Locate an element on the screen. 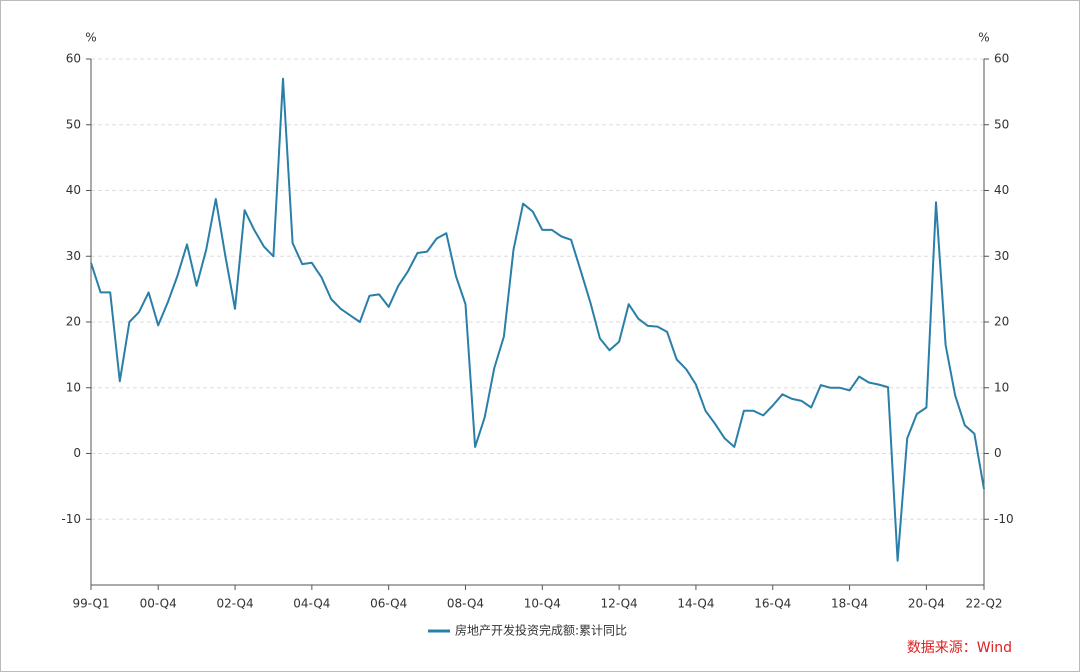 The image size is (1080, 672). y-tick-label: 30 is located at coordinates (73, 256).